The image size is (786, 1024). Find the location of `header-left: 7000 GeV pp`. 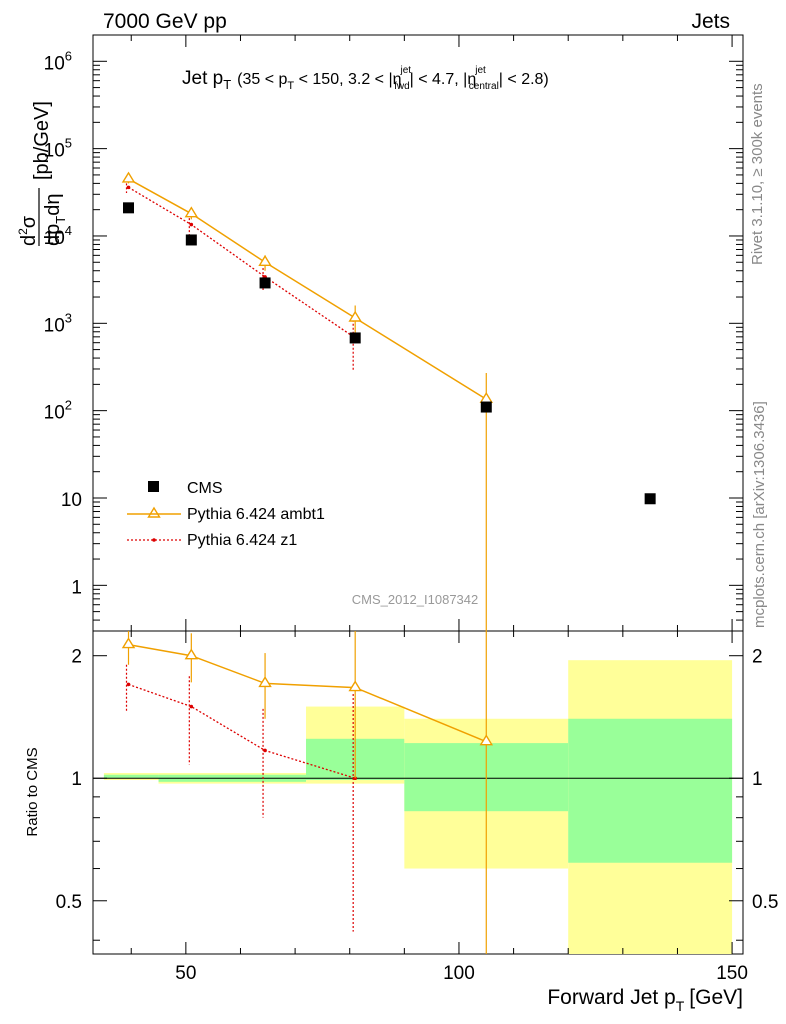

header-left: 7000 GeV pp is located at coordinates (165, 21).